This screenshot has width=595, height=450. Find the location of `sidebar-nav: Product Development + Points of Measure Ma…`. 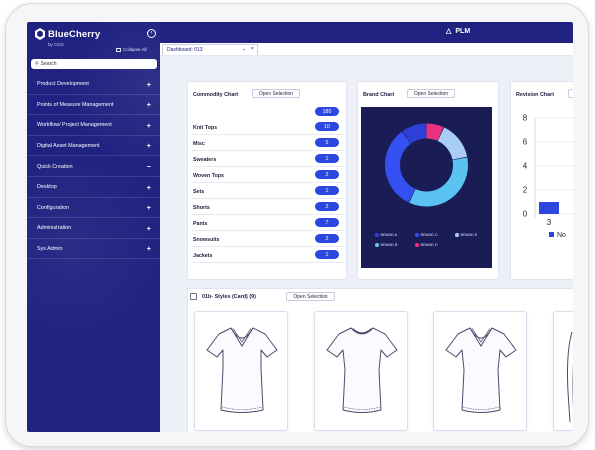

sidebar-nav: Product Development + Points of Measure Ma… is located at coordinates (93, 166).